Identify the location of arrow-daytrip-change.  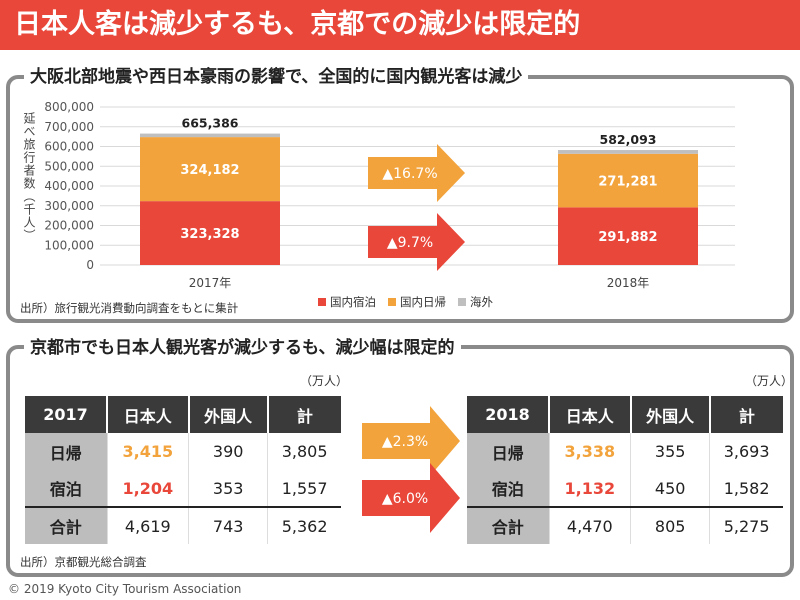
(411, 441).